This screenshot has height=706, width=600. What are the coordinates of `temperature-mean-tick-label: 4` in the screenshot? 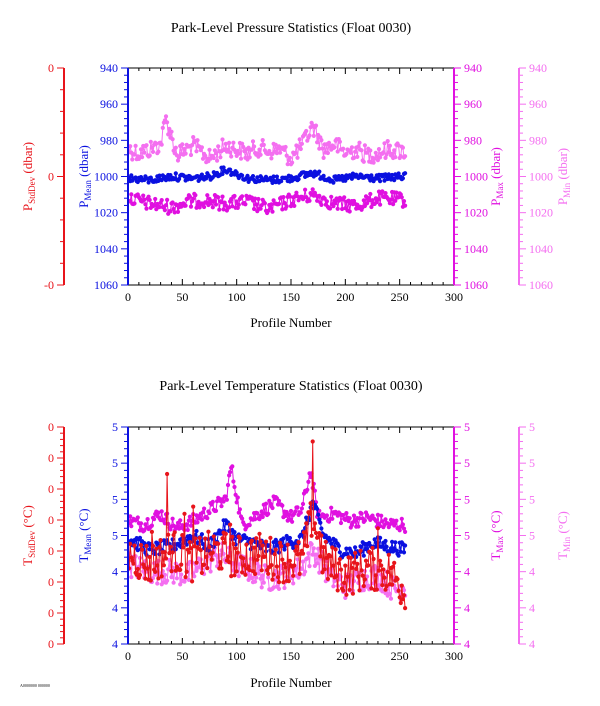 It's located at (115, 572).